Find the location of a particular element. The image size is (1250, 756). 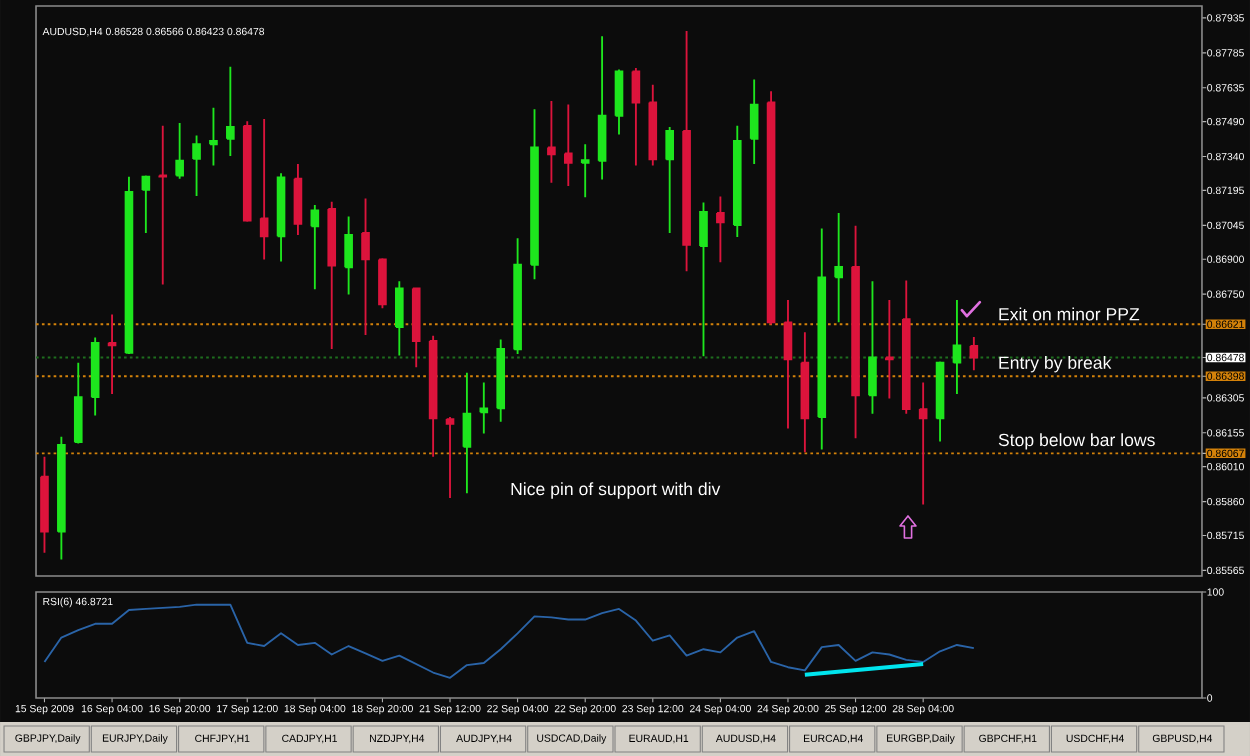

ref-line-label: Exit on minor PPZ is located at coordinates (1069, 314).